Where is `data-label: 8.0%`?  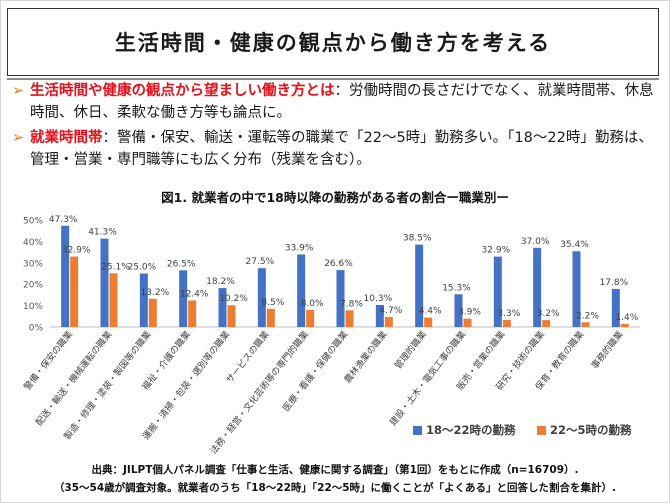 data-label: 8.0% is located at coordinates (312, 304).